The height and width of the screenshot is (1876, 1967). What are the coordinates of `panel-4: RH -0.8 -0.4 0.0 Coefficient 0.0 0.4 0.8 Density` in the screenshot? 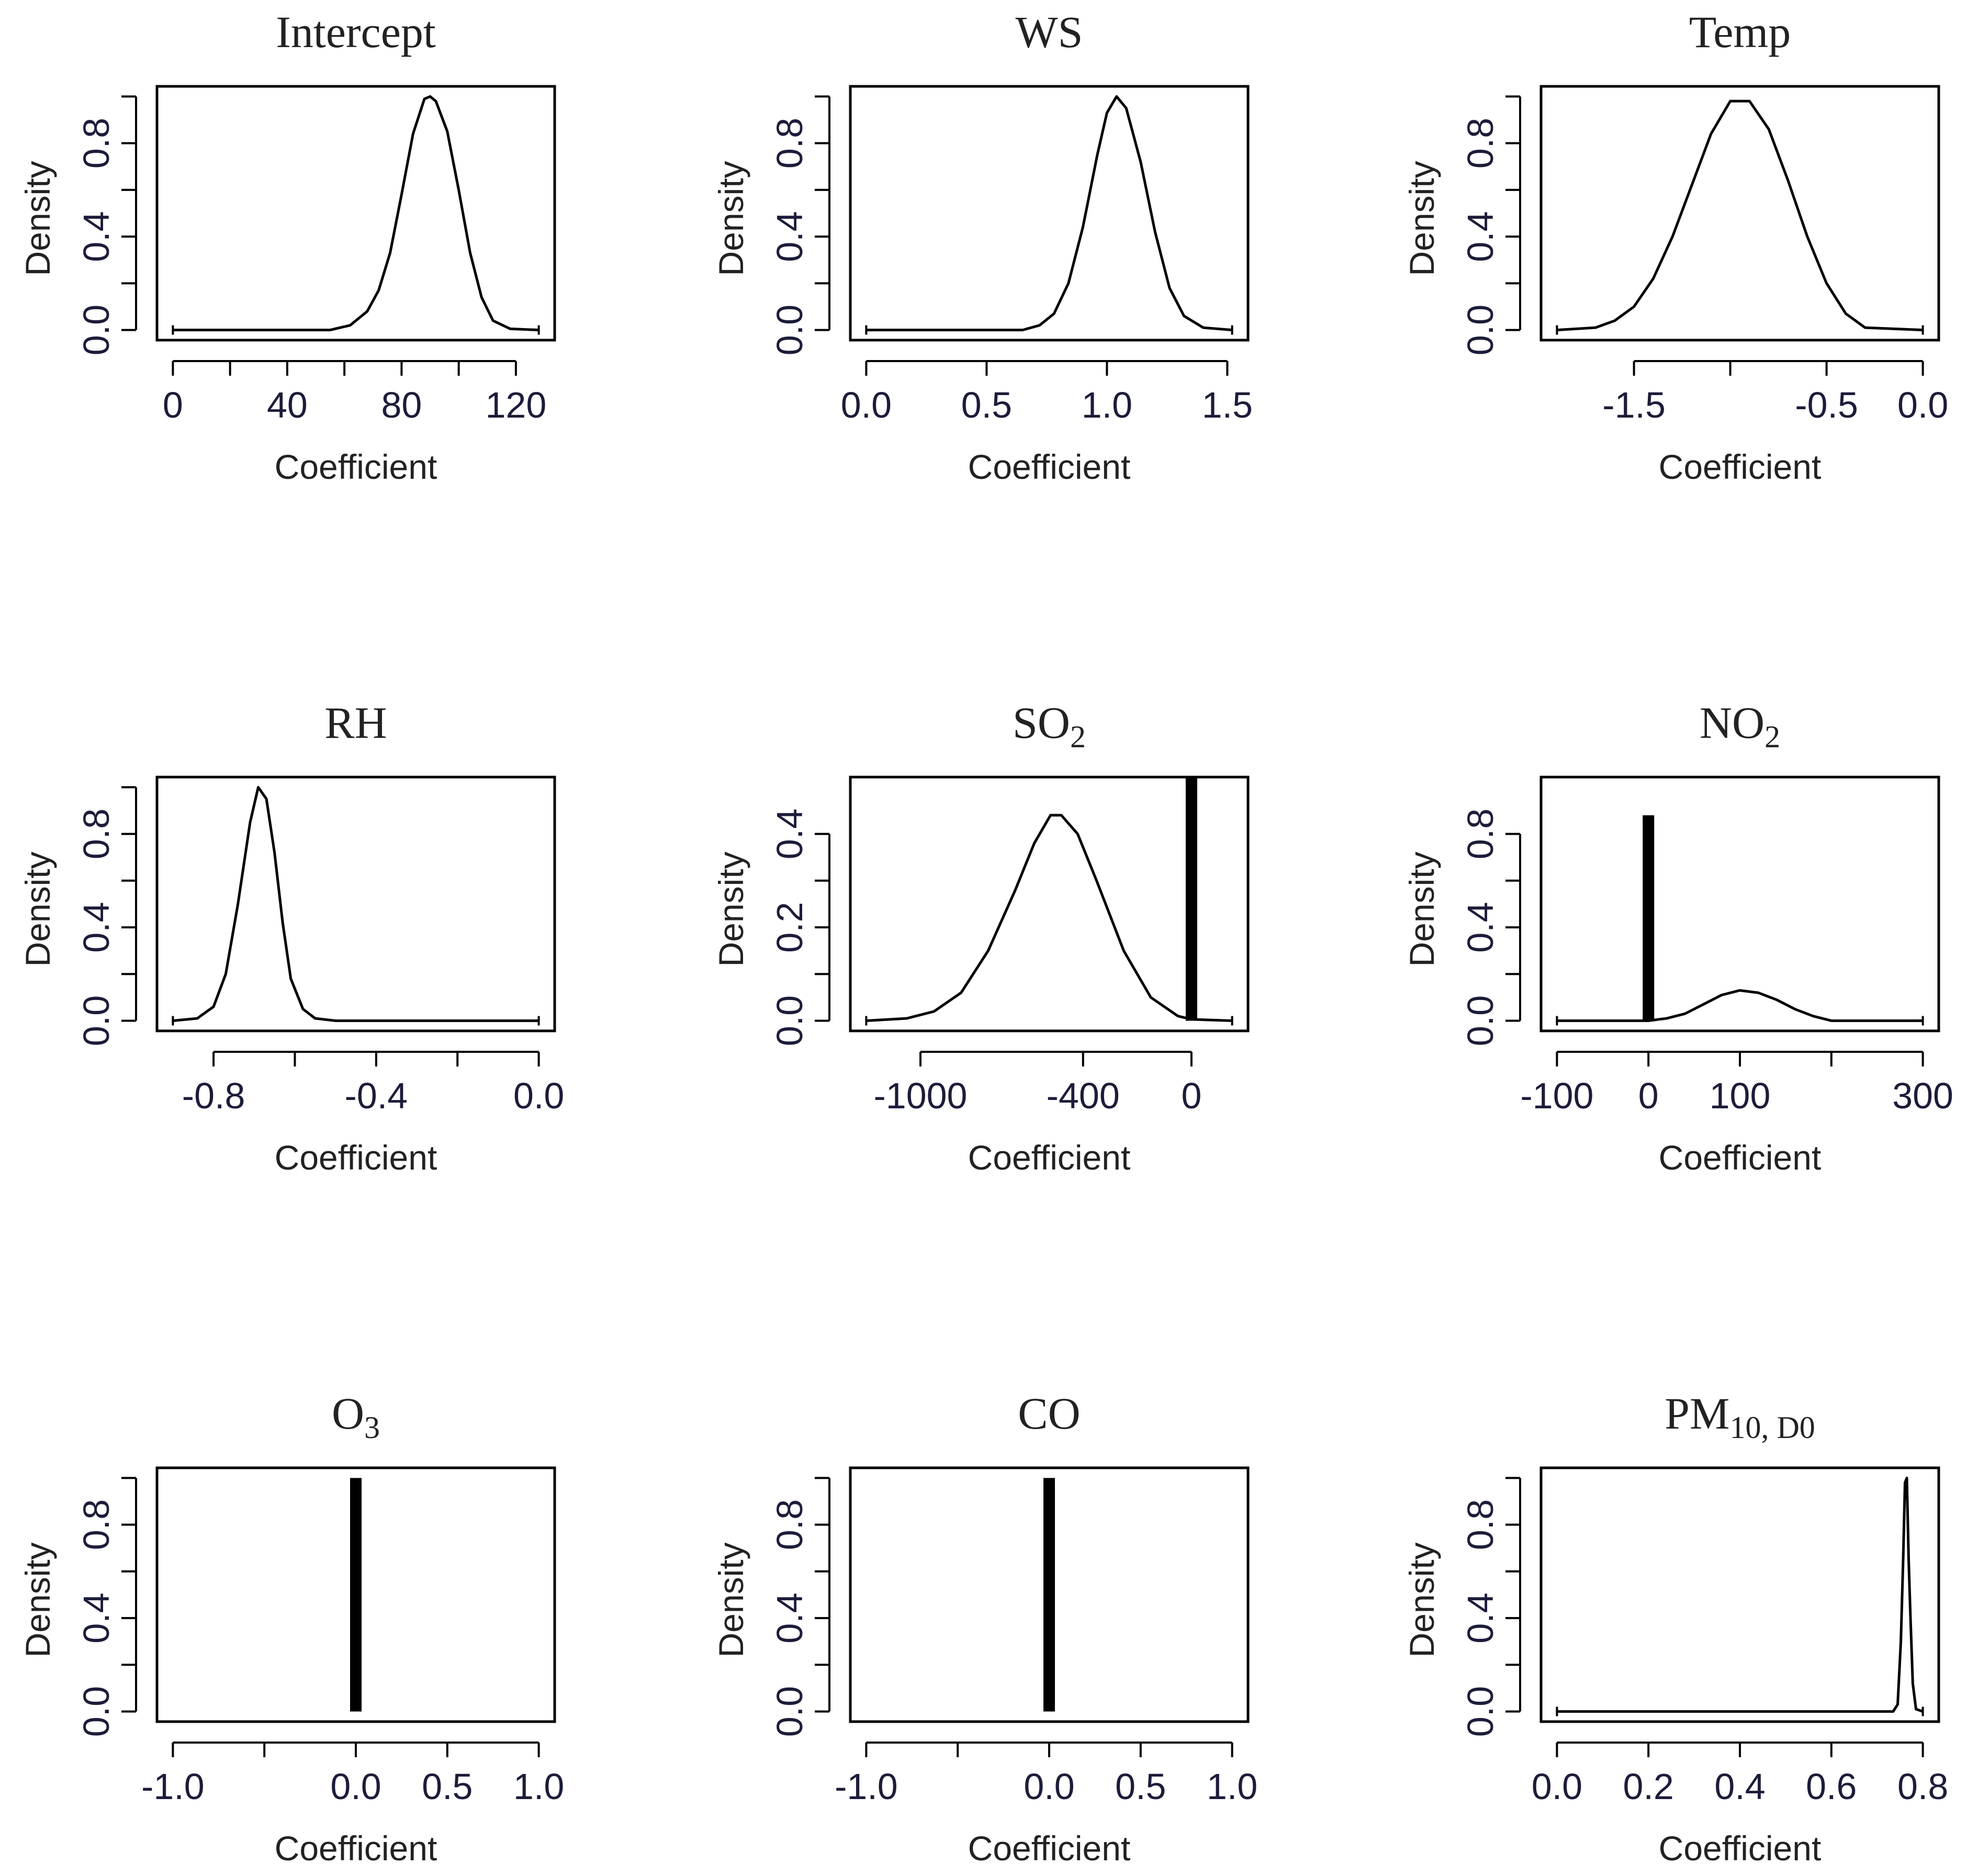 It's located at (291, 938).